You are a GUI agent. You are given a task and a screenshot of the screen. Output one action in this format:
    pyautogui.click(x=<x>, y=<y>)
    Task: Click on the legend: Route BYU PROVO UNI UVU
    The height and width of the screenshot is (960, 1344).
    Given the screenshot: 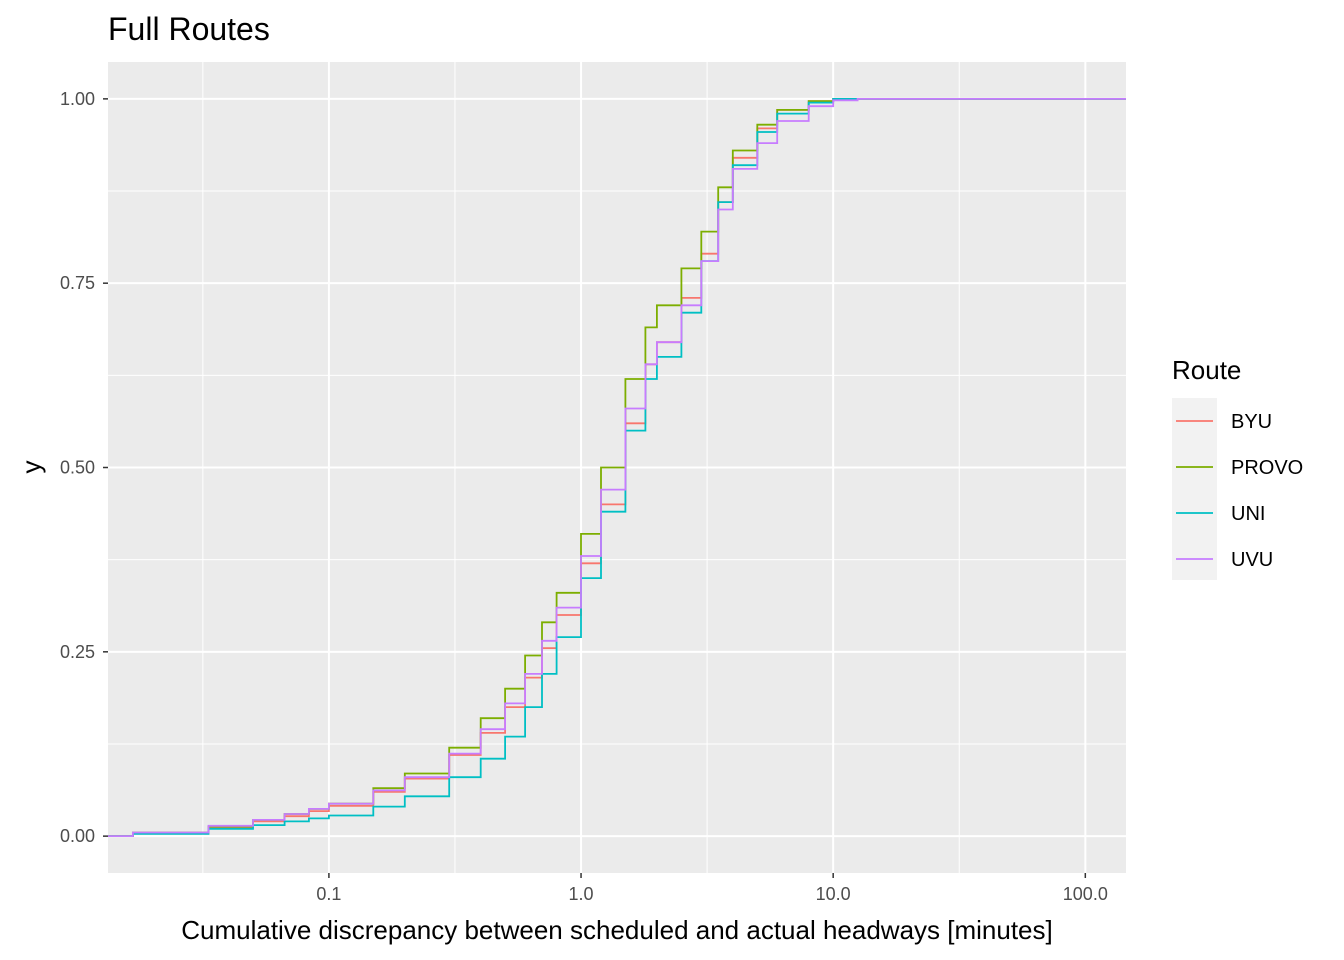 What is the action you would take?
    pyautogui.click(x=1237, y=467)
    